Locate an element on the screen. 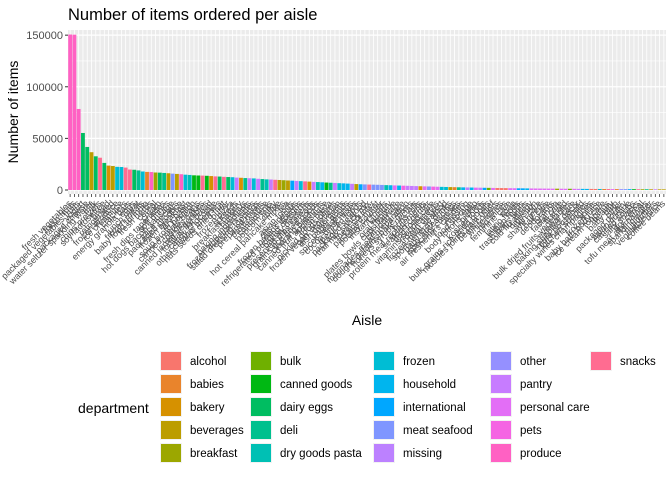  y-tick-label: 150000 is located at coordinates (44, 36).